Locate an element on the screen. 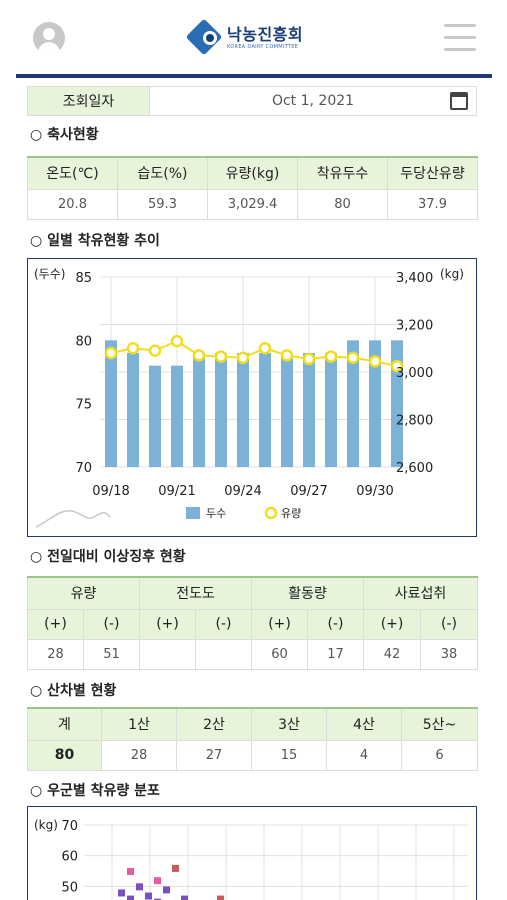 This screenshot has width=507, height=900. right-tick-label: 3,400 is located at coordinates (414, 278).